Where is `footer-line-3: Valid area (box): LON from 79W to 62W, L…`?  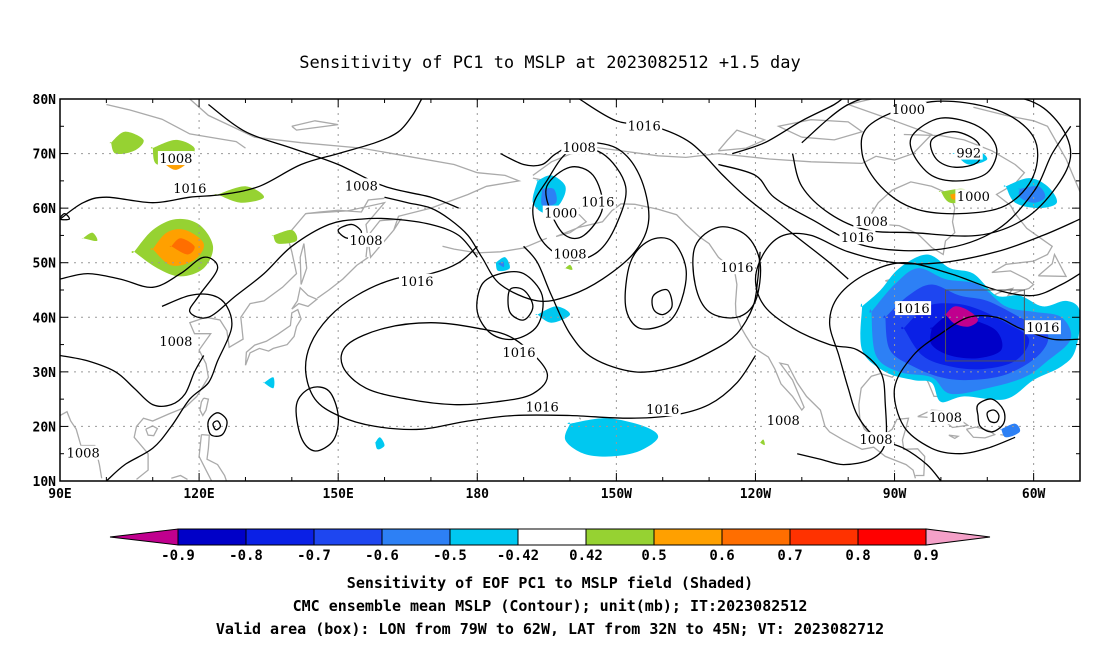
footer-line-3: Valid area (box): LON from 79W to 62W, L… is located at coordinates (550, 629).